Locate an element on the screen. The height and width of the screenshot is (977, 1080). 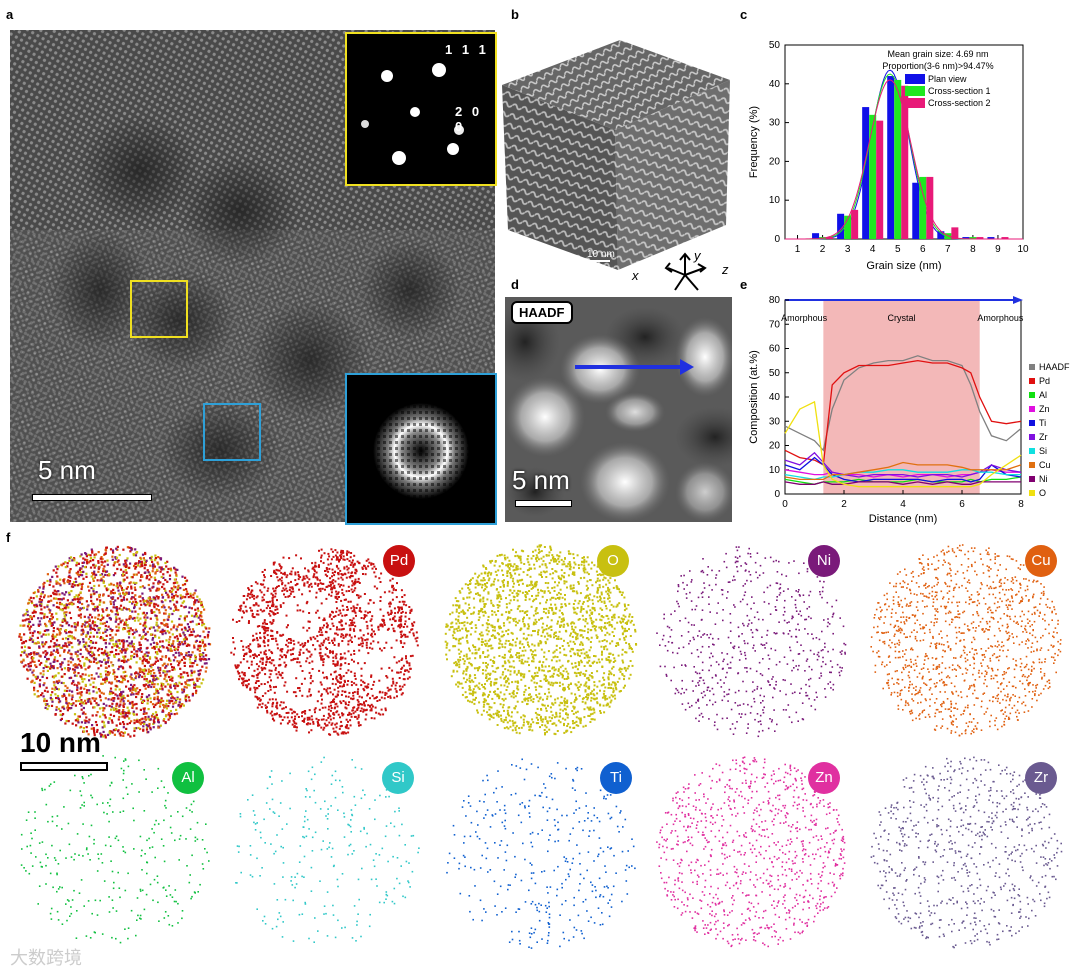
legend-label: Ti is located at coordinates (1042, 423).